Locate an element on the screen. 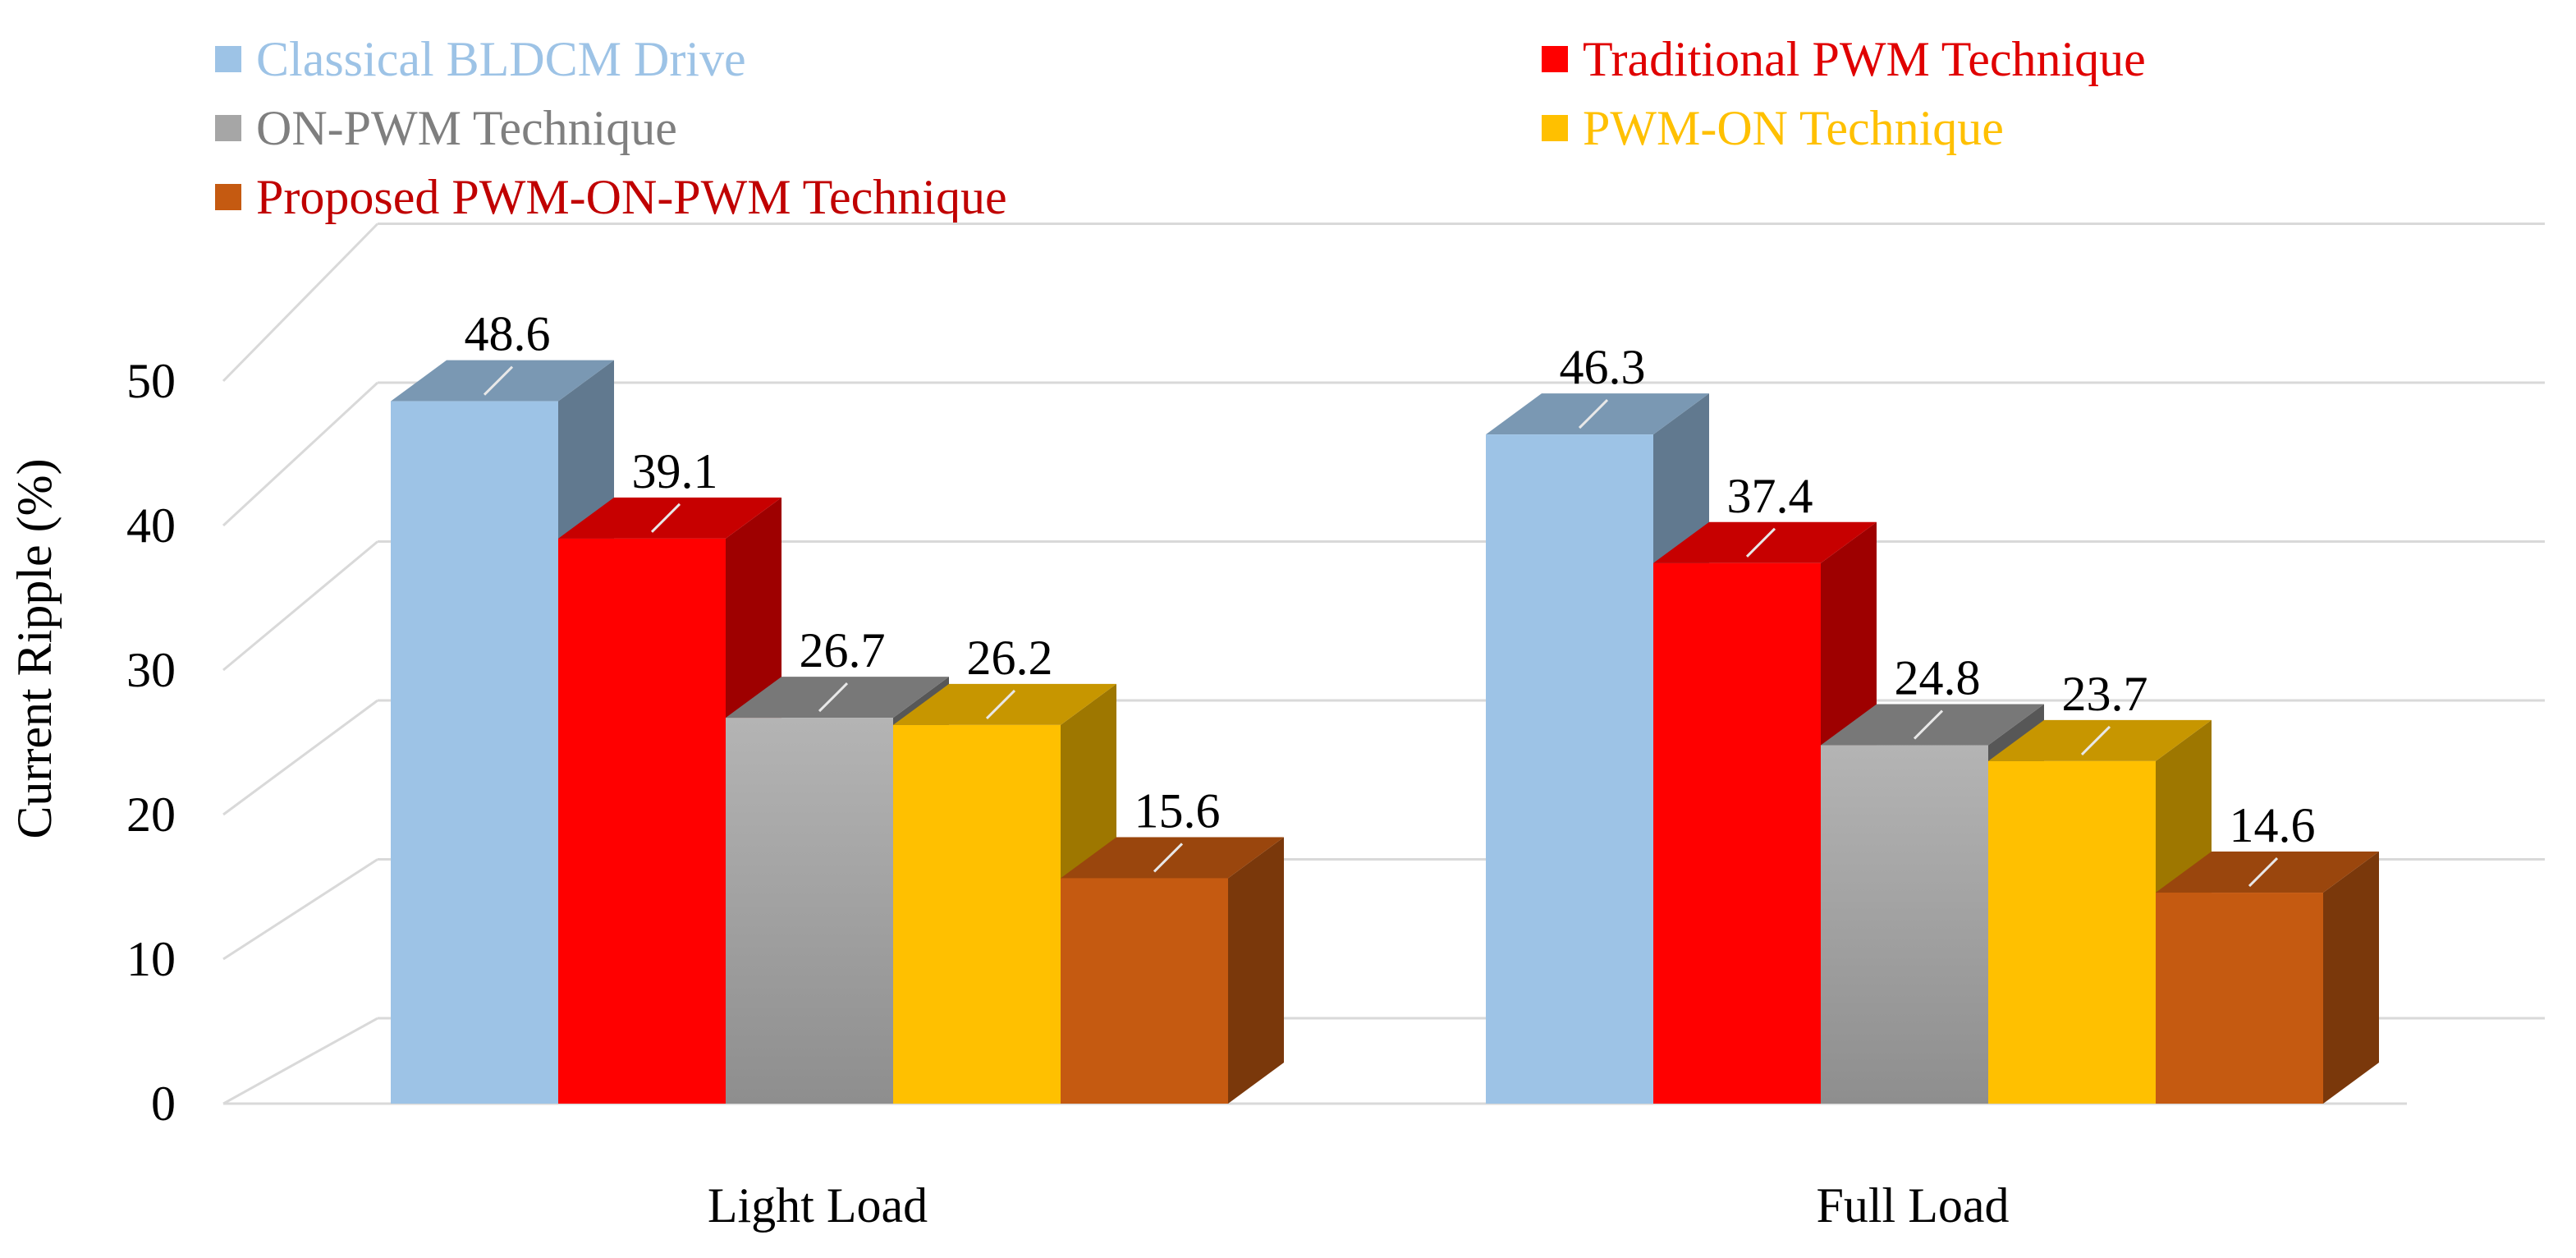  legend-swatch-pwm-on is located at coordinates (1555, 128).